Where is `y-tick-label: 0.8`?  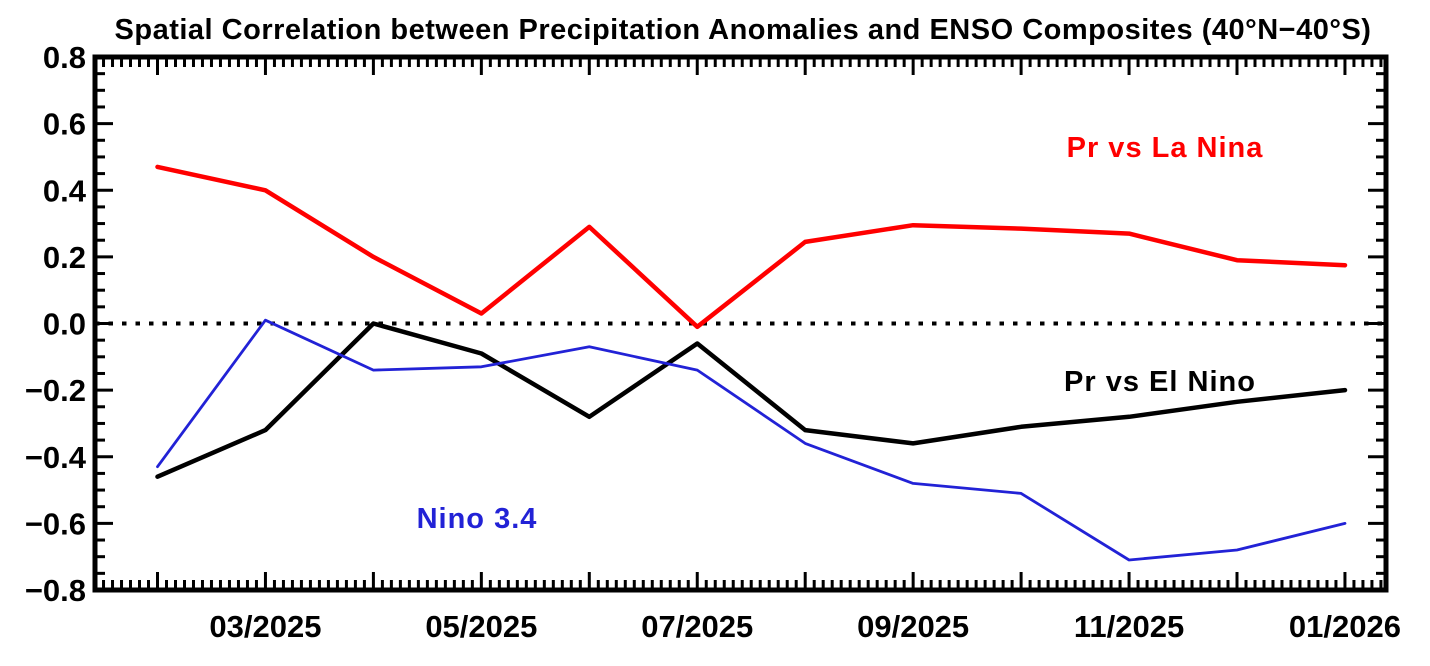
y-tick-label: 0.8 is located at coordinates (64, 57).